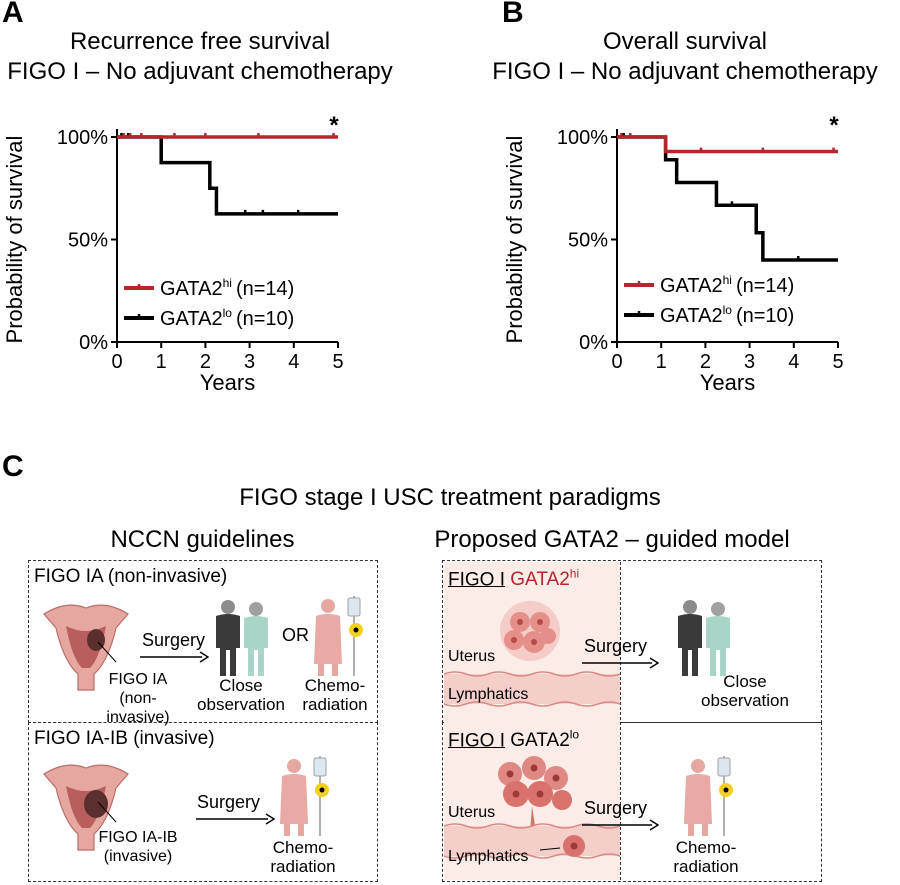  Describe the element at coordinates (620, 721) in the screenshot. I see `tissue-divider` at that location.